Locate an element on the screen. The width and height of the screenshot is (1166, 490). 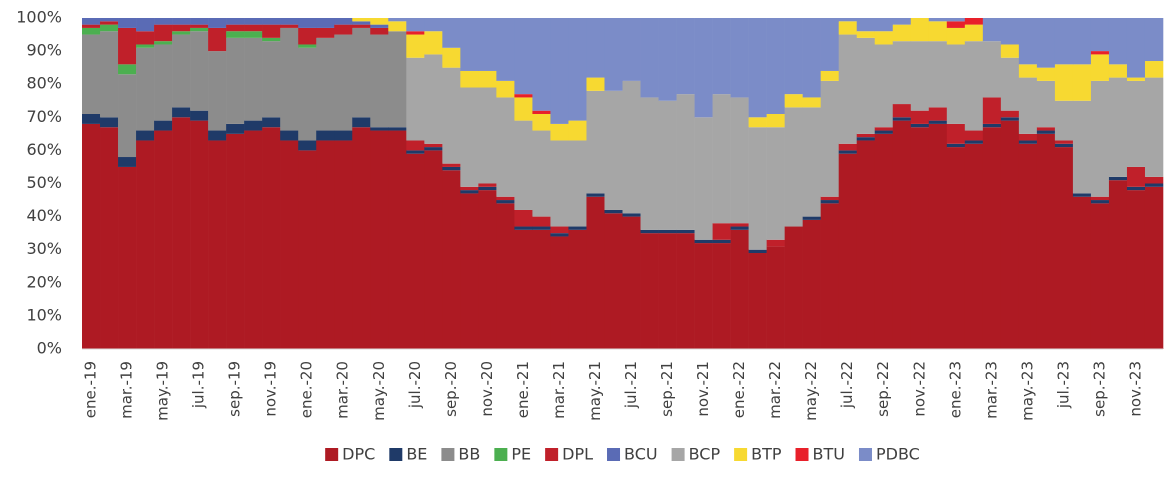
legend-label: BCU is located at coordinates (641, 454).